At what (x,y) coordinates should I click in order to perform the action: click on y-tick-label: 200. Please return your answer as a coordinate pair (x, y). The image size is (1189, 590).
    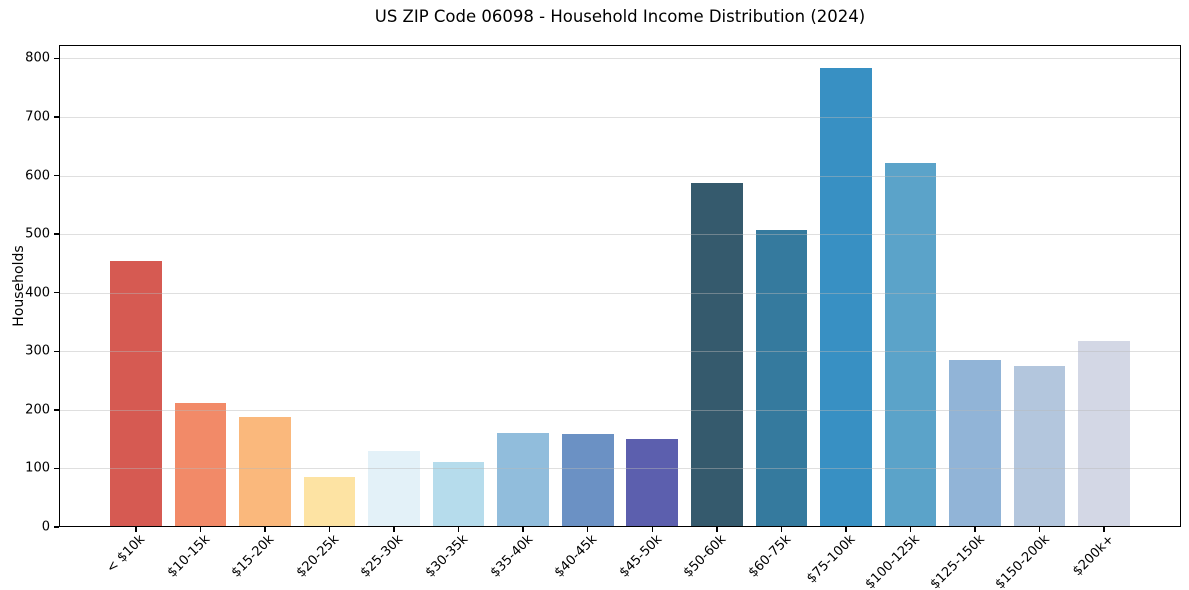
    Looking at the image, I should click on (37, 410).